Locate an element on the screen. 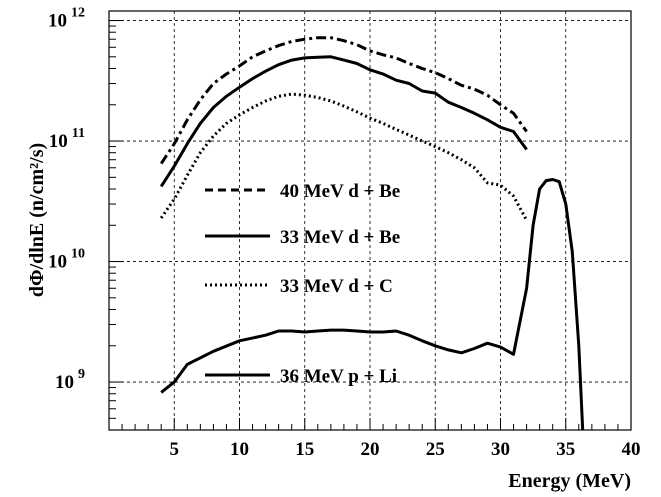 The image size is (661, 497). legend-label: 33 MeV d + C is located at coordinates (336, 286).